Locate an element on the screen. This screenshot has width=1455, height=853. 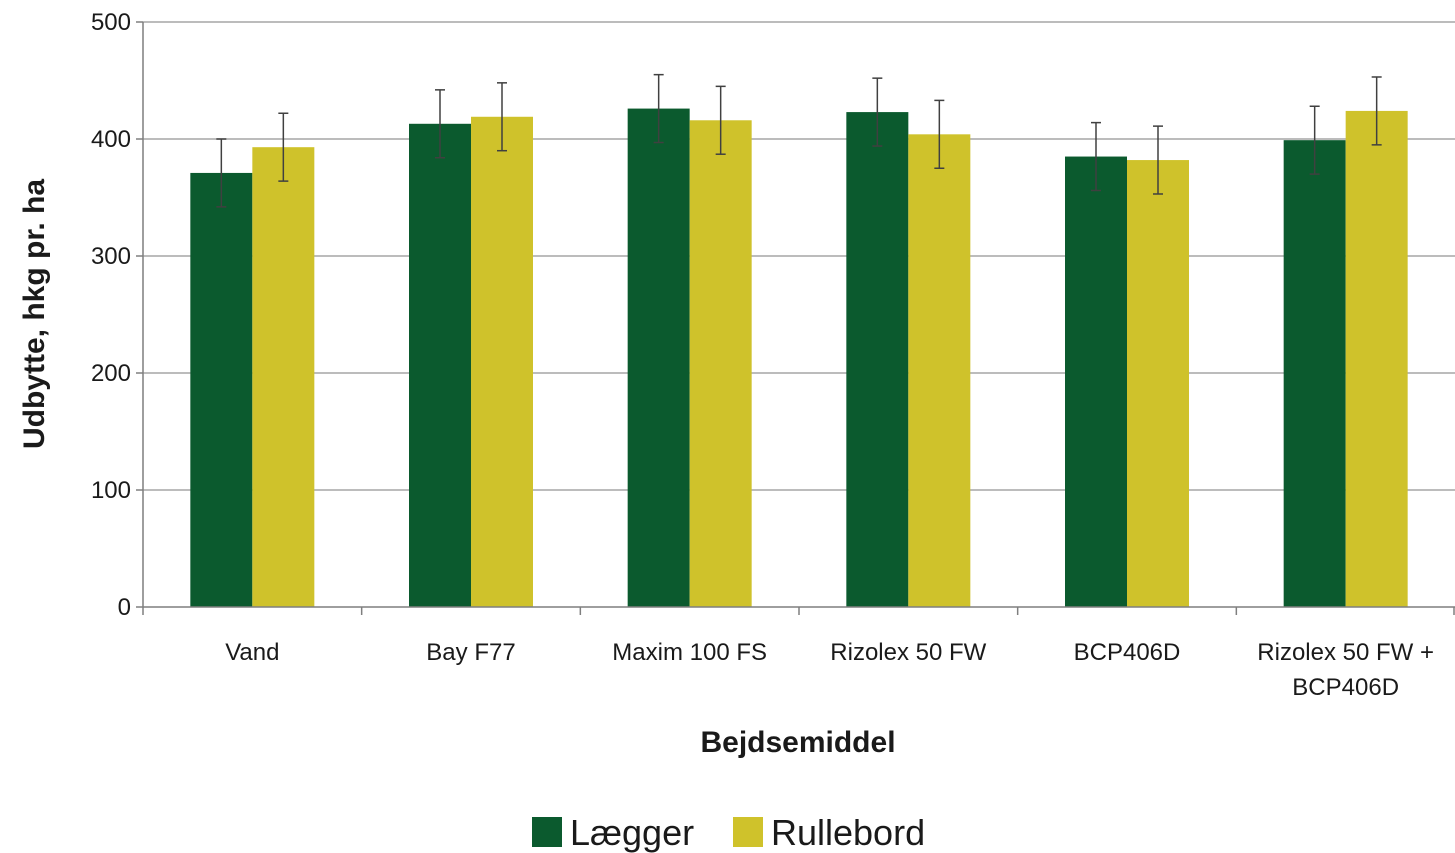
x-tick-label: Rizolex 50 FW + BCP406D is located at coordinates (1345, 670).